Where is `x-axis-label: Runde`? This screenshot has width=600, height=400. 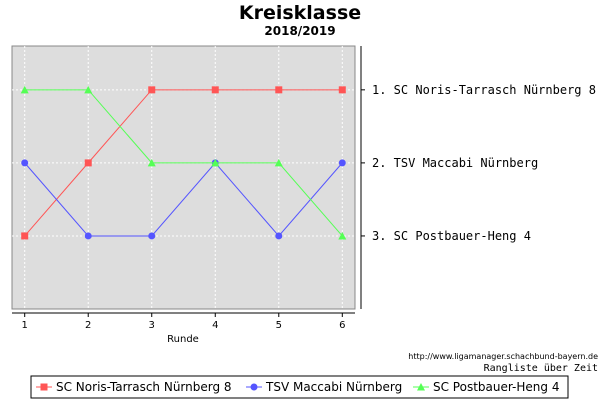 x-axis-label: Runde is located at coordinates (183, 339).